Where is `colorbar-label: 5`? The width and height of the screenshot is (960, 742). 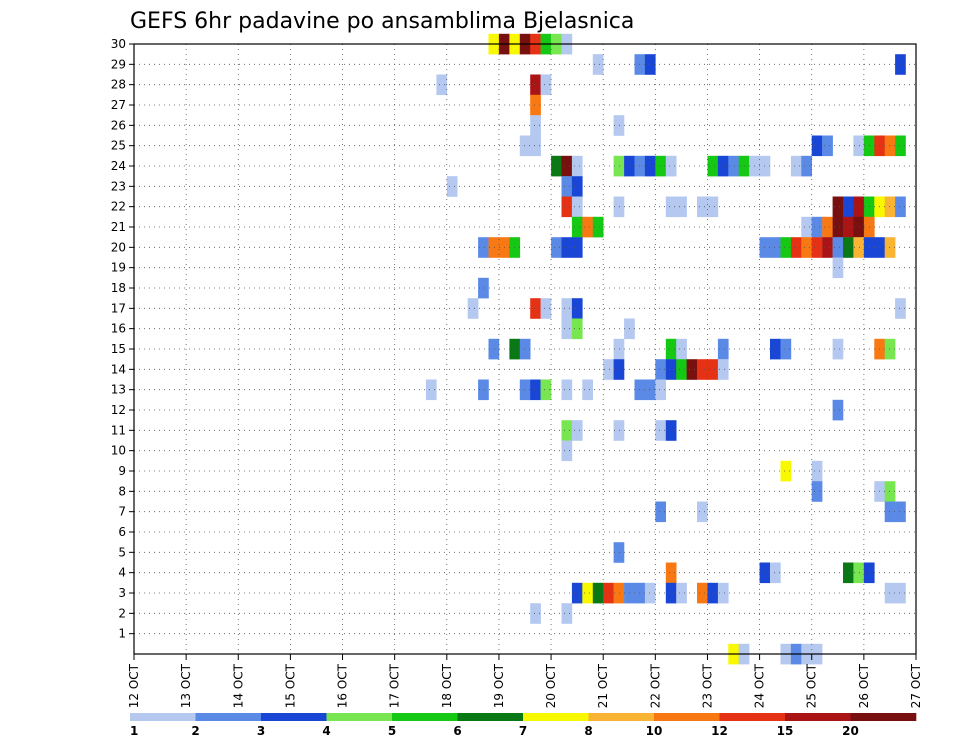 colorbar-label: 5 is located at coordinates (392, 731).